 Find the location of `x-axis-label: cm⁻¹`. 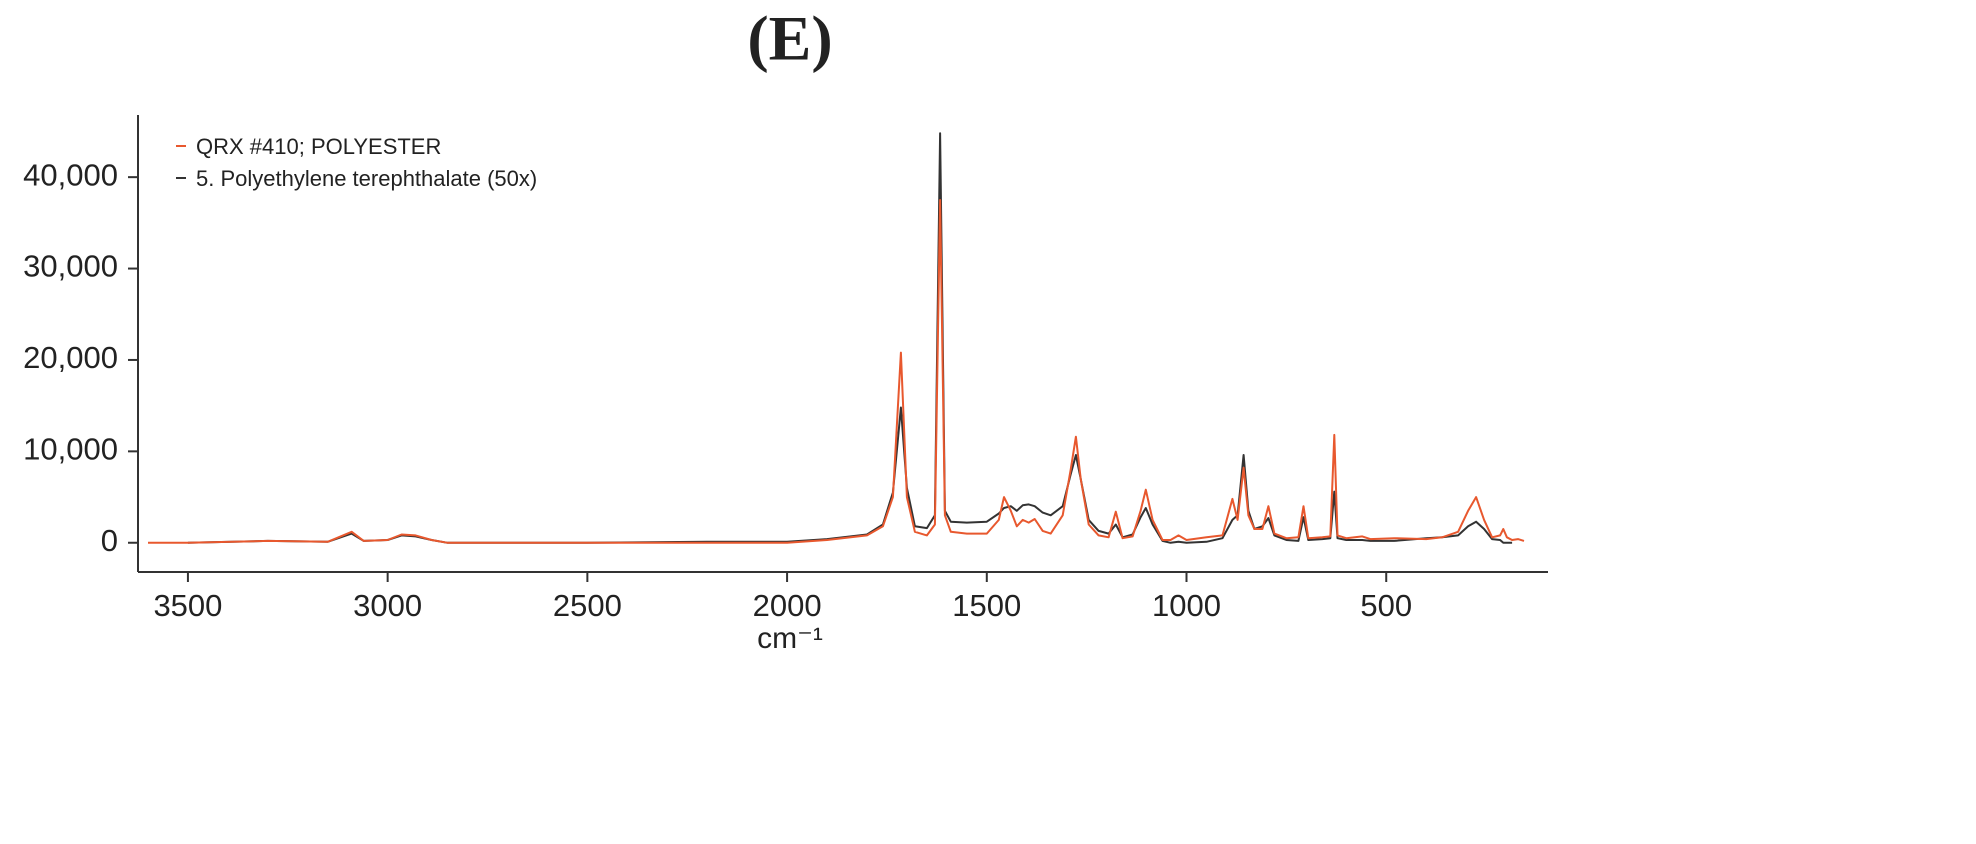

x-axis-label: cm⁻¹ is located at coordinates (790, 638).